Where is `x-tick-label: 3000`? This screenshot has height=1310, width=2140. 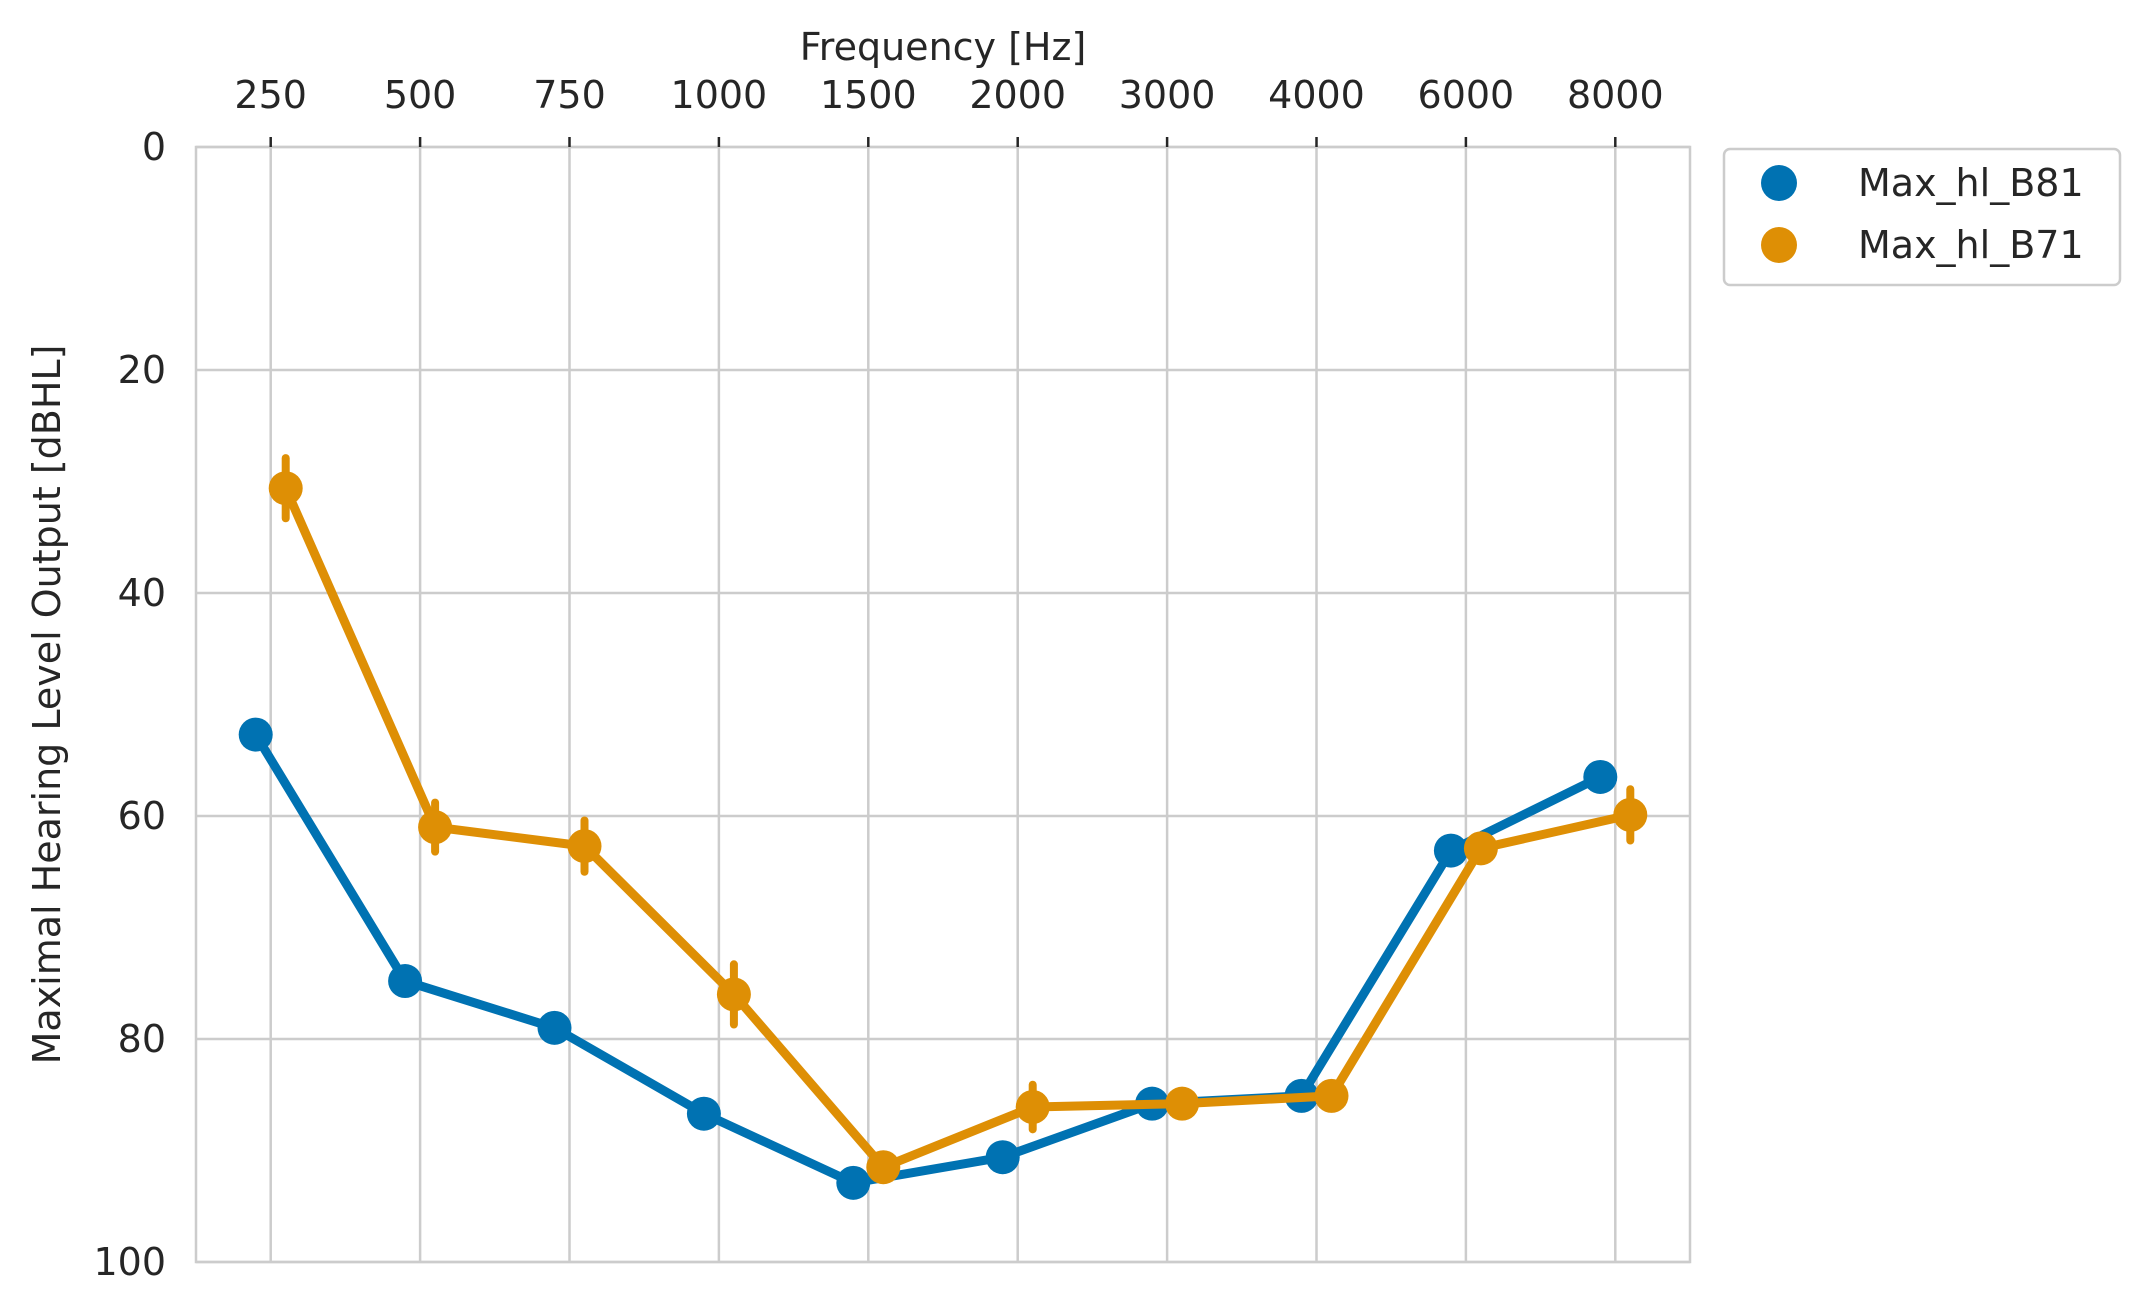 x-tick-label: 3000 is located at coordinates (1167, 95).